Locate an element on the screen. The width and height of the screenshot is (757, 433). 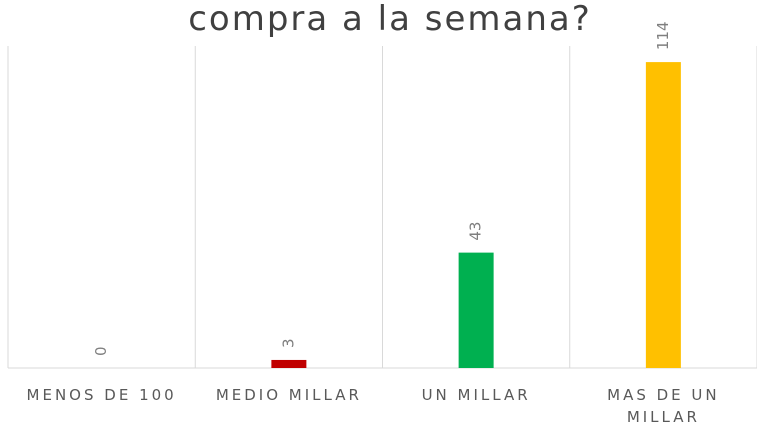
x-tick-label: UN MILLAR is located at coordinates (476, 395).